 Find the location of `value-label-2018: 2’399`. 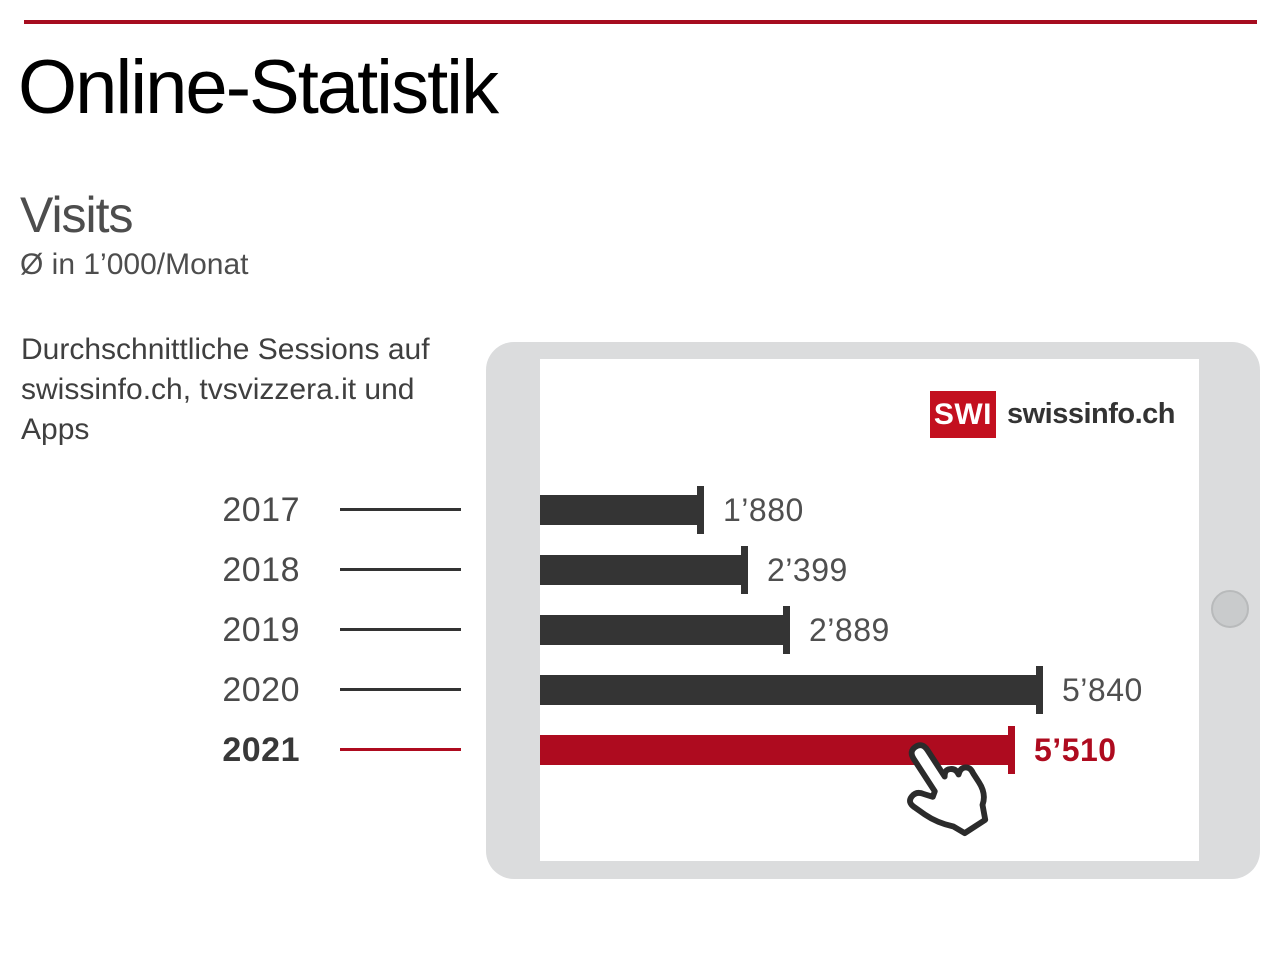

value-label-2018: 2’399 is located at coordinates (807, 570).